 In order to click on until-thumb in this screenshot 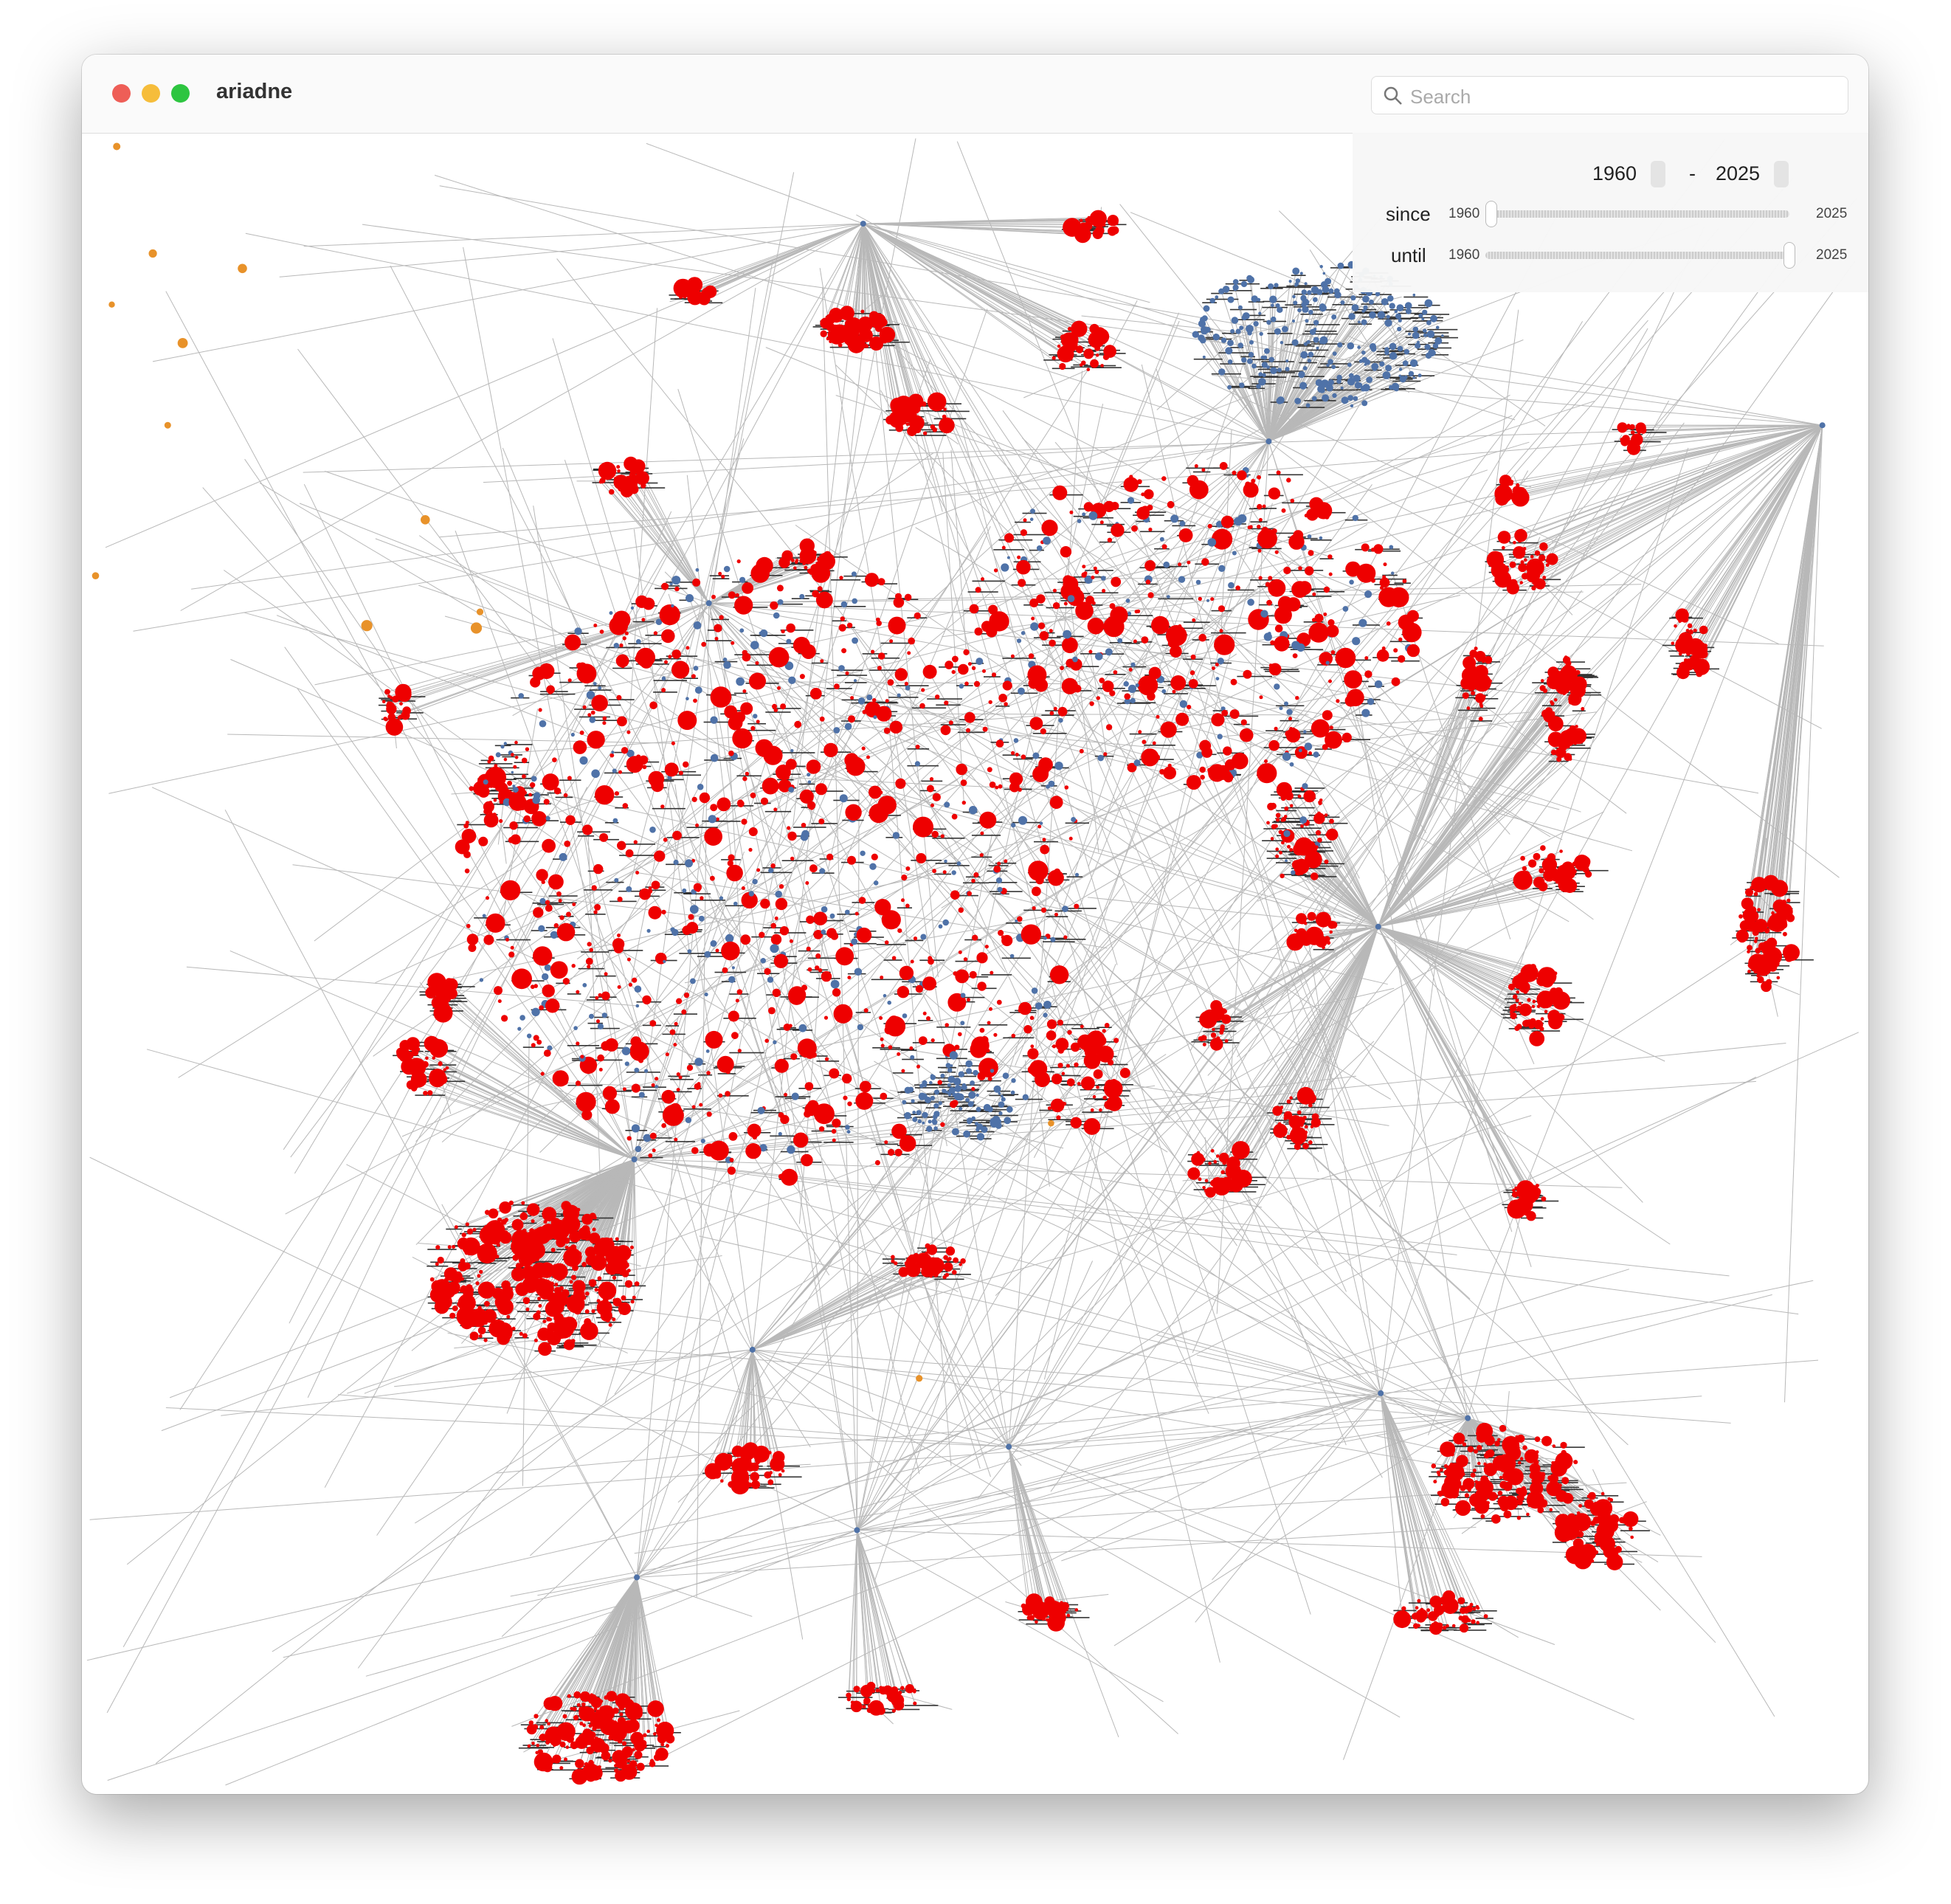, I will do `click(1789, 256)`.